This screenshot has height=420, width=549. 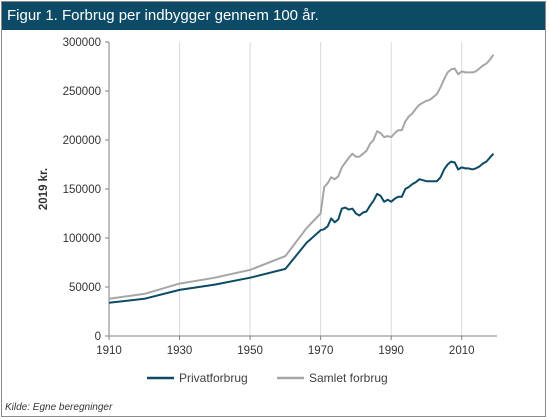 What do you see at coordinates (59, 407) in the screenshot?
I see `source-note: Kilde: Egne beregninger` at bounding box center [59, 407].